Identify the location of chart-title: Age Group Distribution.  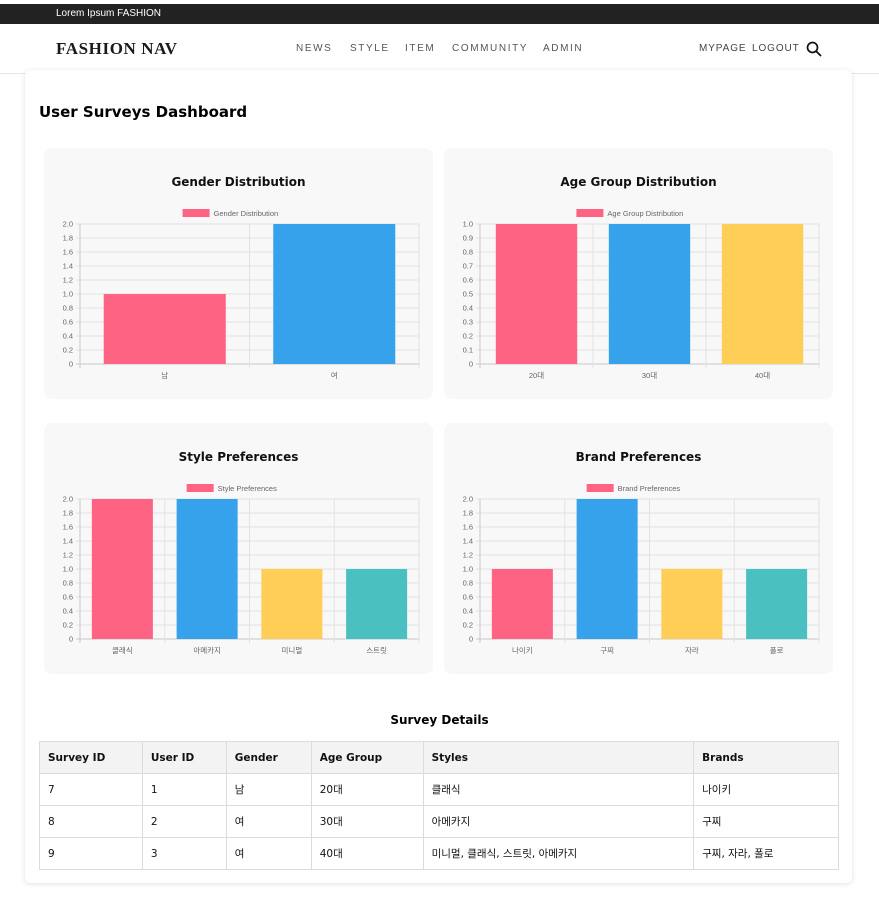
(638, 182).